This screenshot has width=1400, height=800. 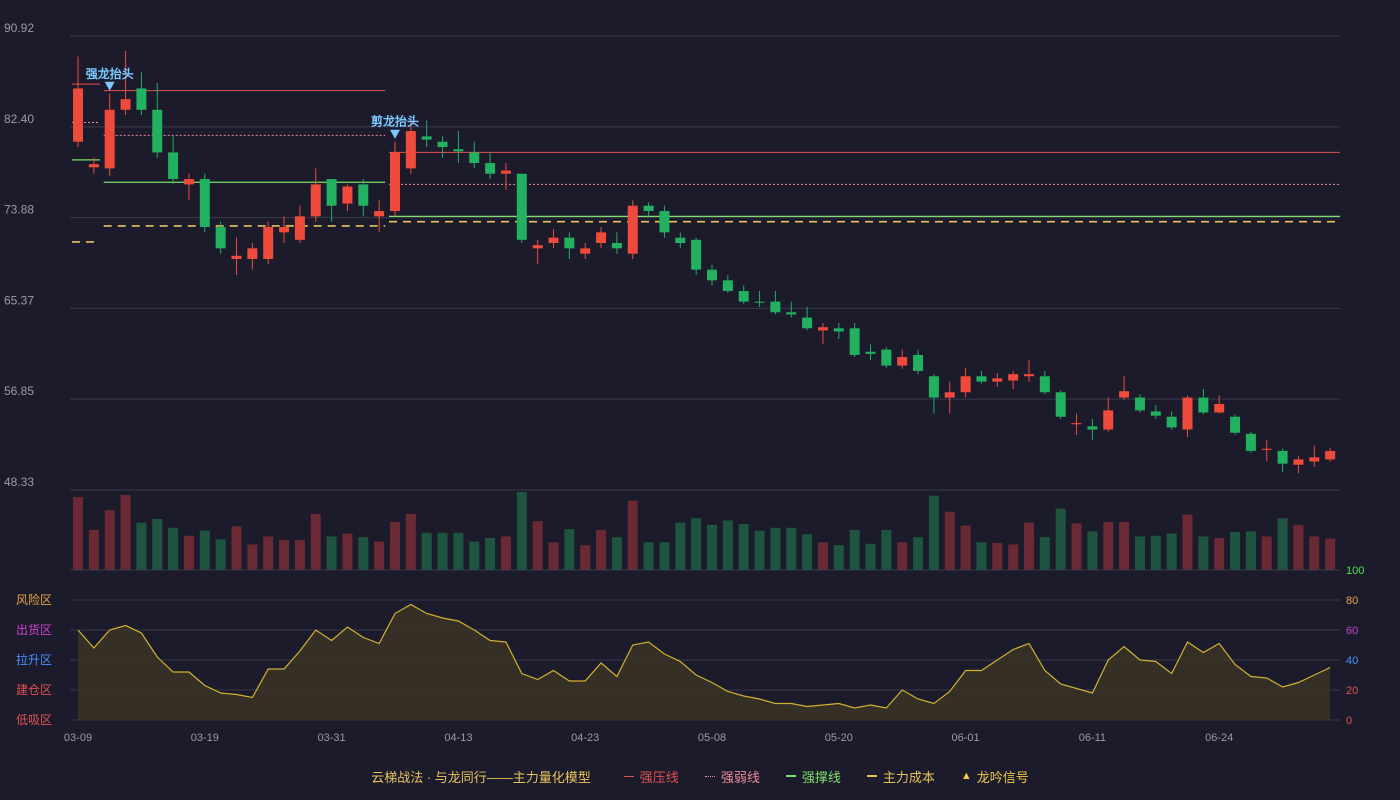 What do you see at coordinates (659, 777) in the screenshot?
I see `legend-label-pressure: 强压线` at bounding box center [659, 777].